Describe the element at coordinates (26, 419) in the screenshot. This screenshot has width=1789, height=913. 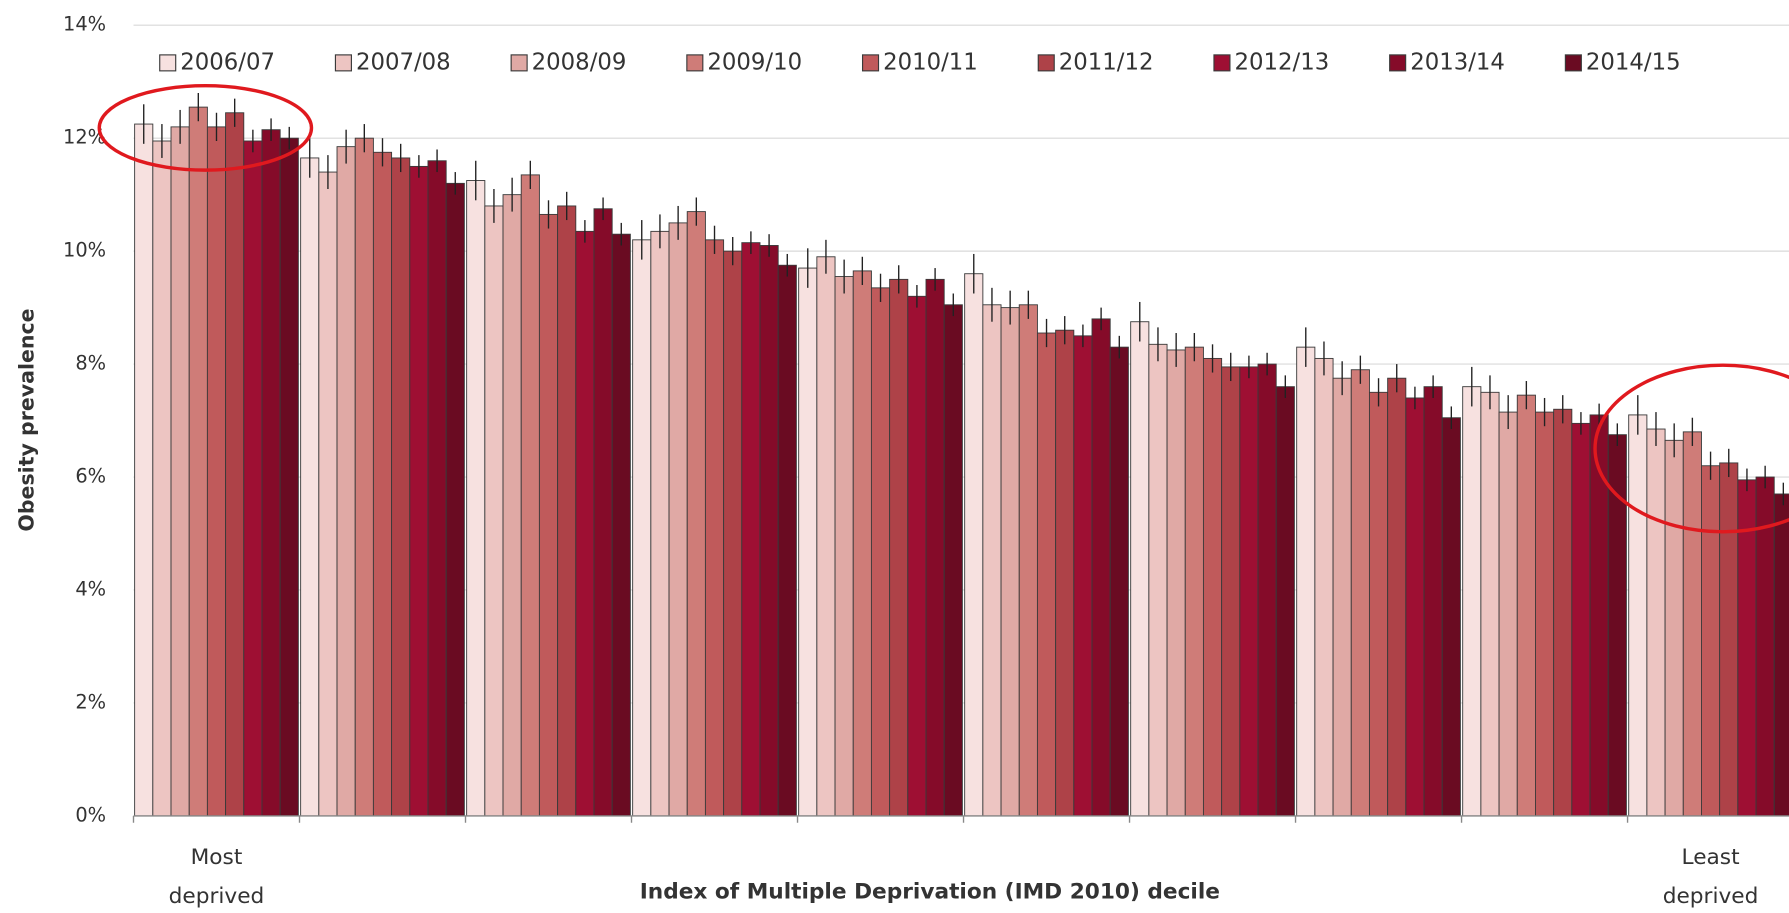
I see `y-axis-label: Obesity prevalence` at that location.